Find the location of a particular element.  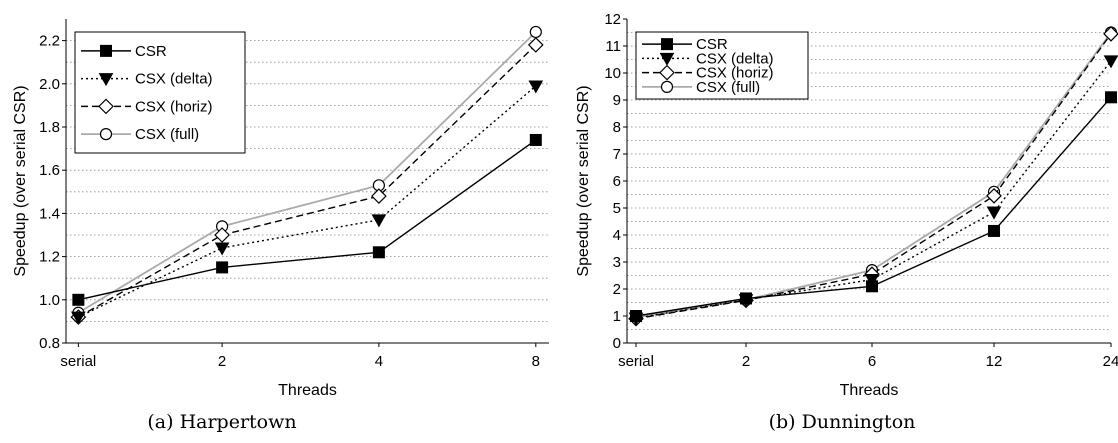

y-tick-label: 12 is located at coordinates (612, 19).